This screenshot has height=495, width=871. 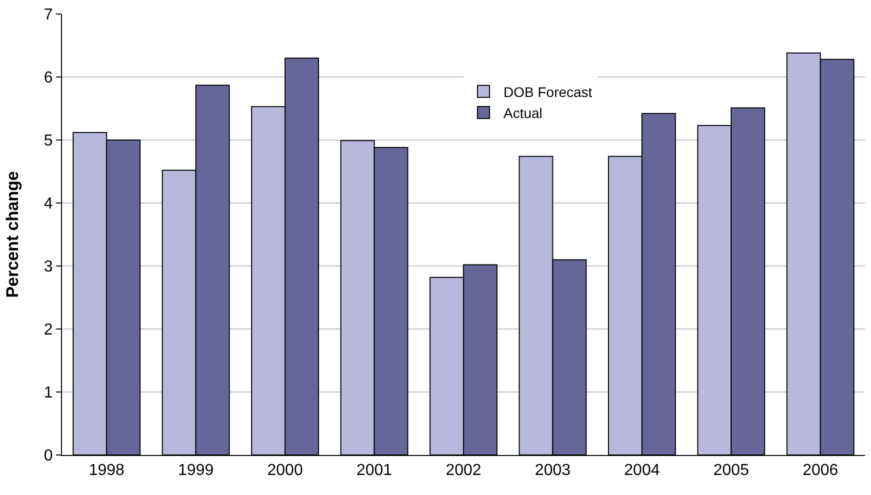 I want to click on y-tick-label: 1, so click(x=48, y=393).